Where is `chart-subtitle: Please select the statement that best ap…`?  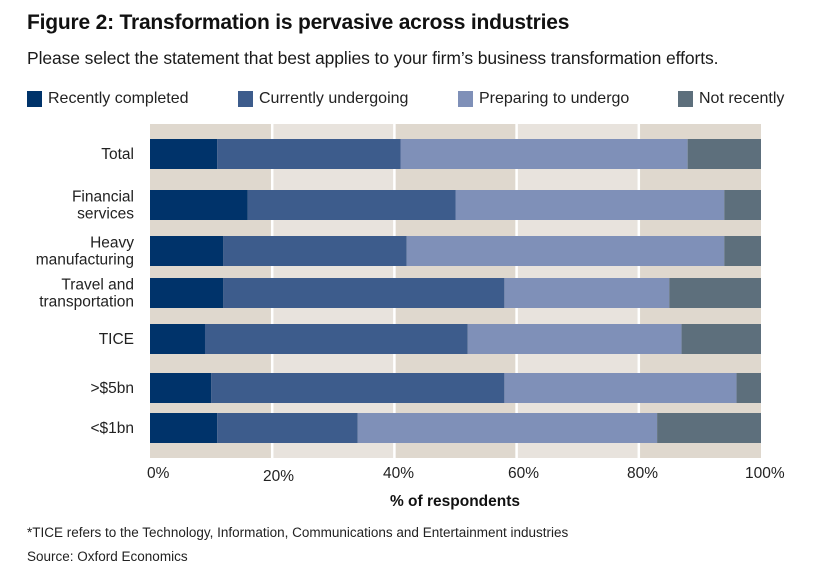
chart-subtitle: Please select the statement that best ap… is located at coordinates (373, 58).